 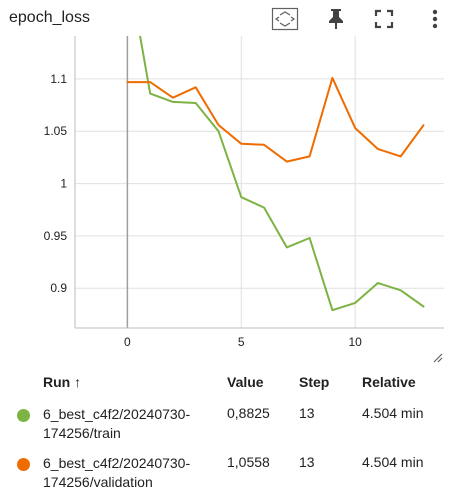 I want to click on y-tick-label: 0.9, so click(x=58, y=288).